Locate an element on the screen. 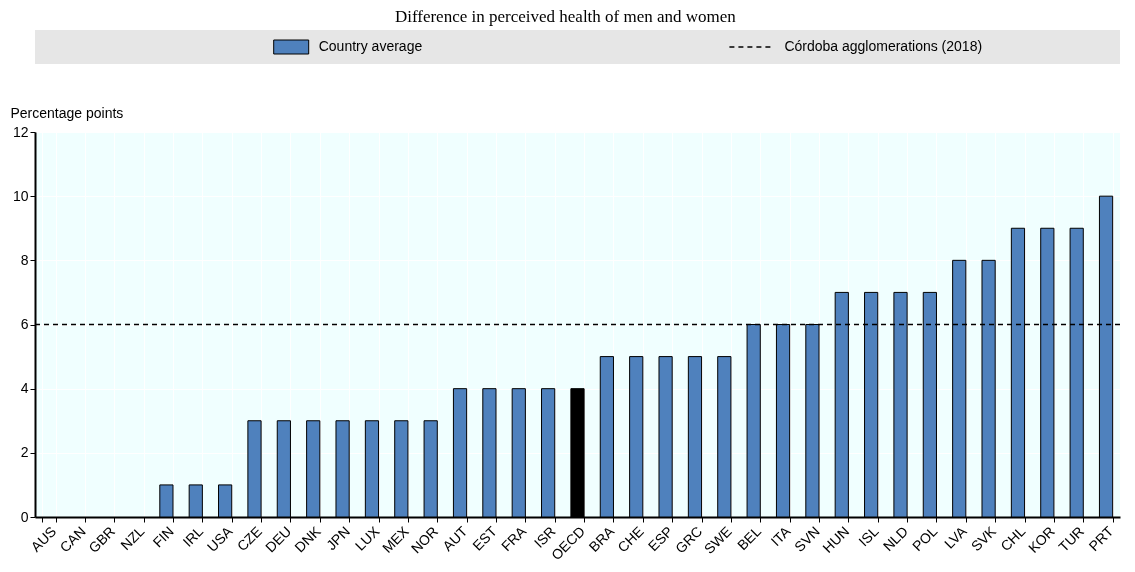 This screenshot has width=1135, height=572. x-tick-label: ISL is located at coordinates (868, 536).